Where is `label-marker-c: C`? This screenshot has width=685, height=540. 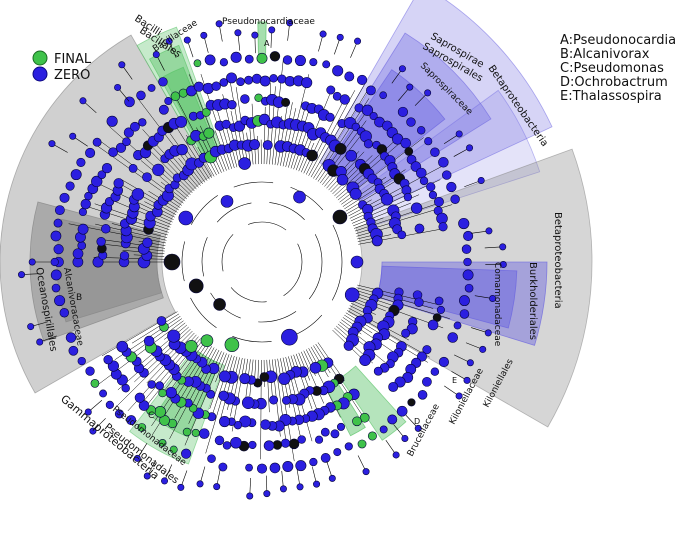
label-marker-c: C is located at coordinates (151, 416).